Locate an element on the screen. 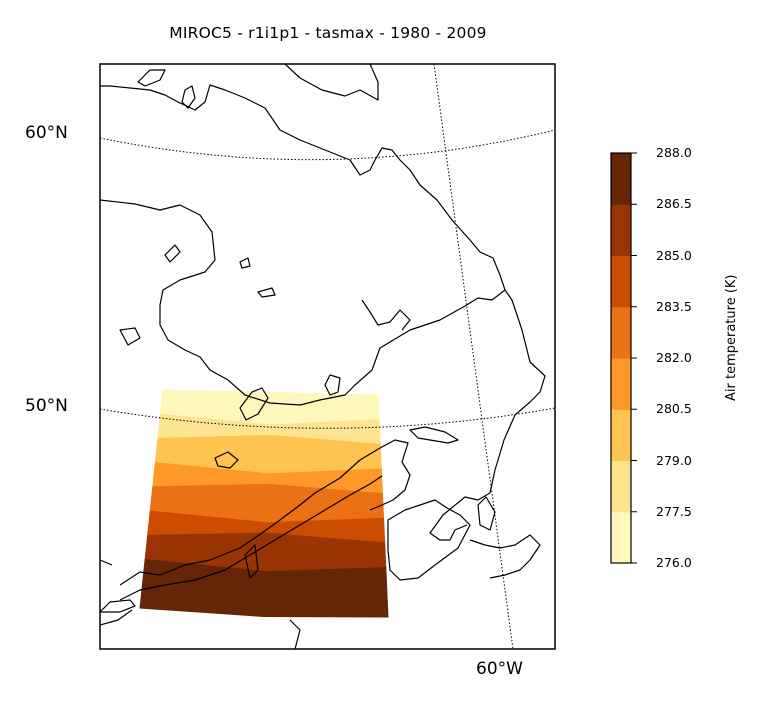  colorbar-tick-label: 279.0 is located at coordinates (674, 460).